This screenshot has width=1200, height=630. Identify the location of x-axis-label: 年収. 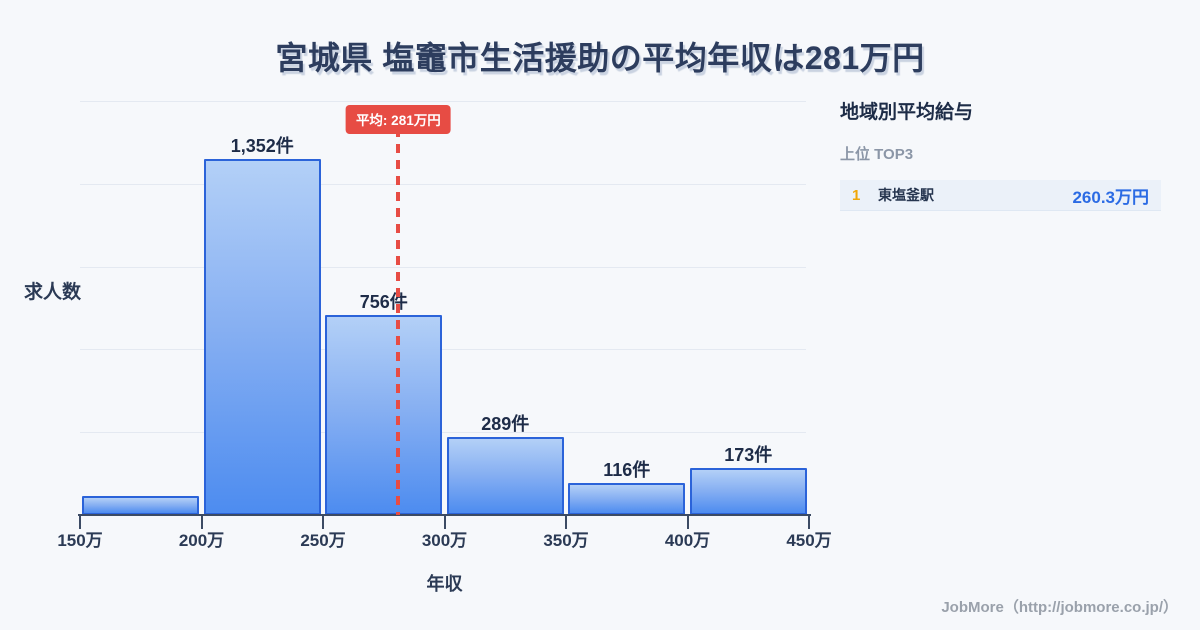
(444, 584).